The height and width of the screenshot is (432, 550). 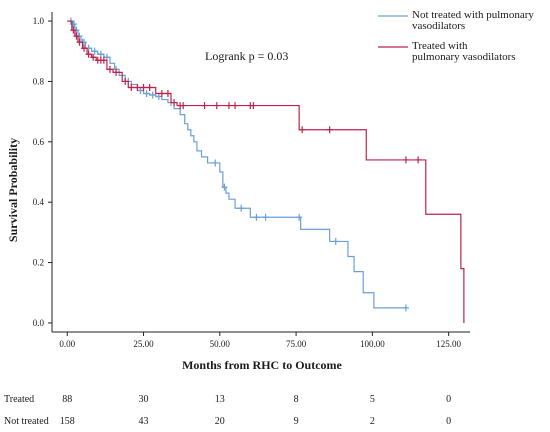 I want to click on x-tick-label: 25.00, so click(x=143, y=344).